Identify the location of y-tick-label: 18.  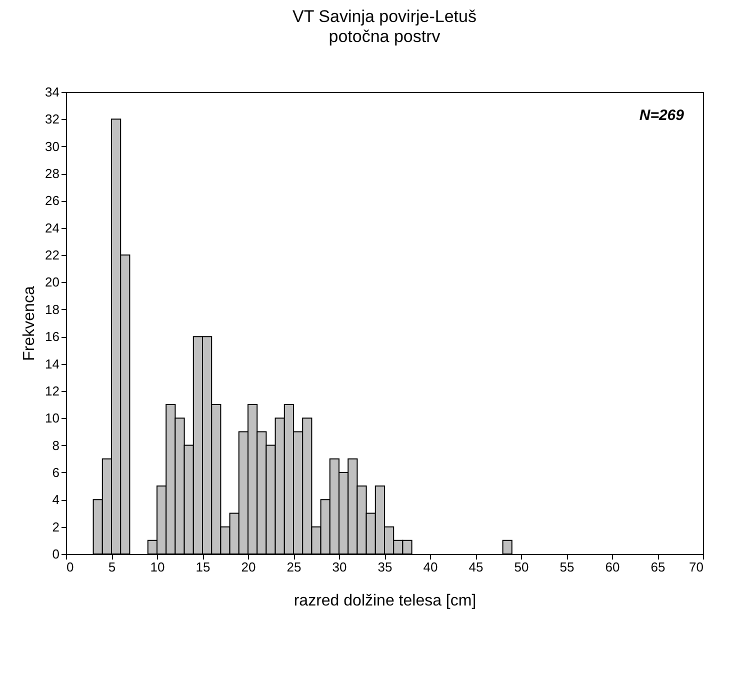
(52, 309).